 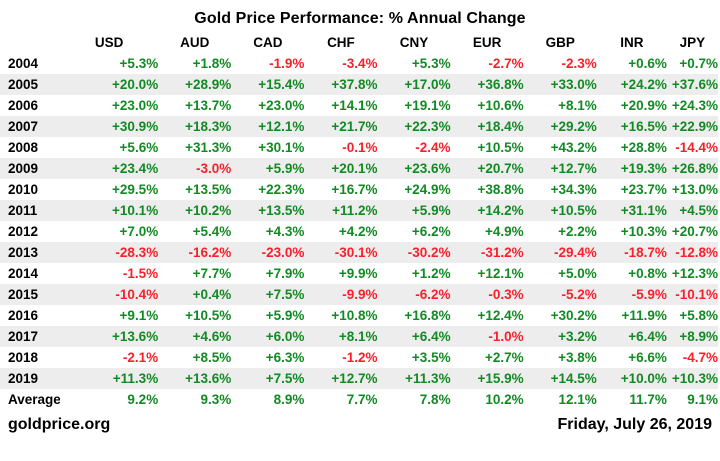 What do you see at coordinates (573, 147) in the screenshot?
I see `value-cell: +43.2%` at bounding box center [573, 147].